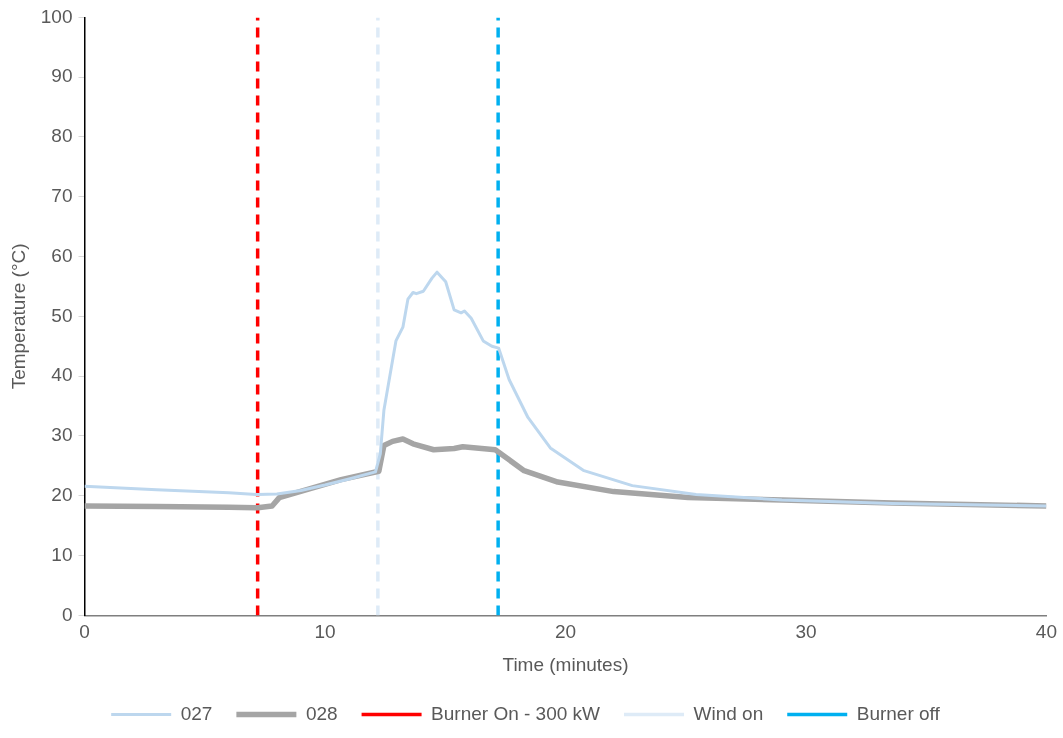 This screenshot has height=738, width=1063. I want to click on y-tick-label: 80, so click(62, 136).